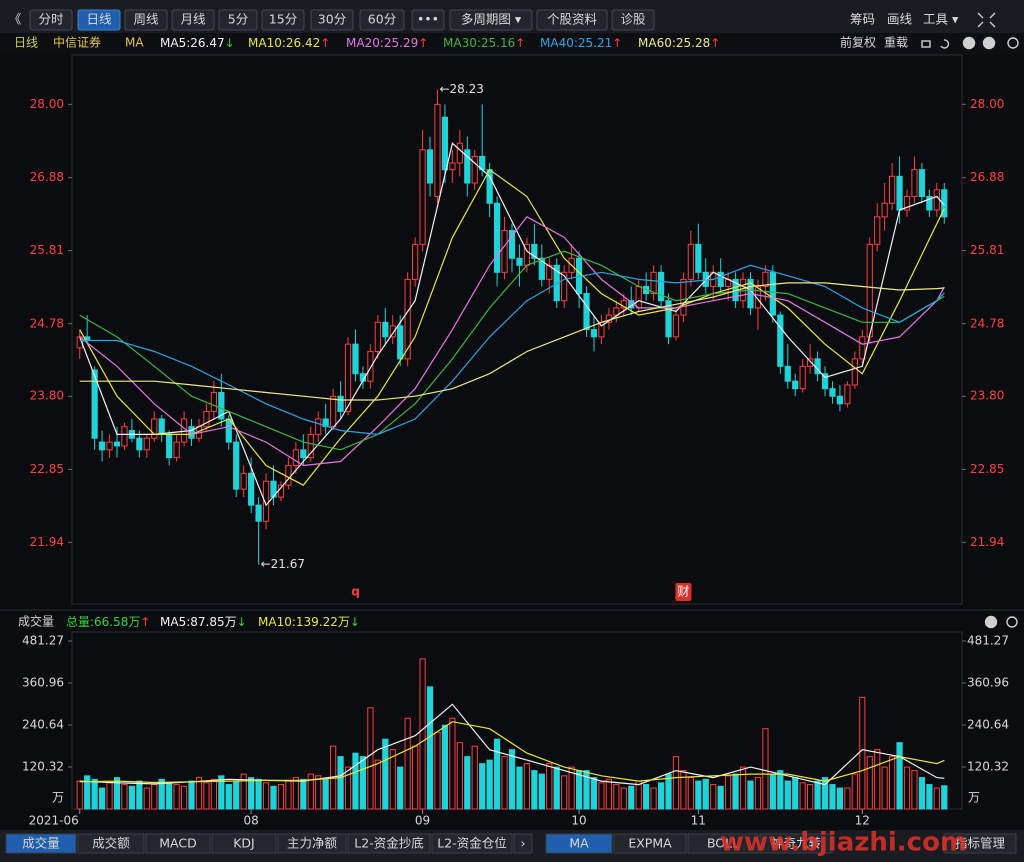  What do you see at coordinates (47, 104) in the screenshot?
I see `y-tick-label: 28.00` at bounding box center [47, 104].